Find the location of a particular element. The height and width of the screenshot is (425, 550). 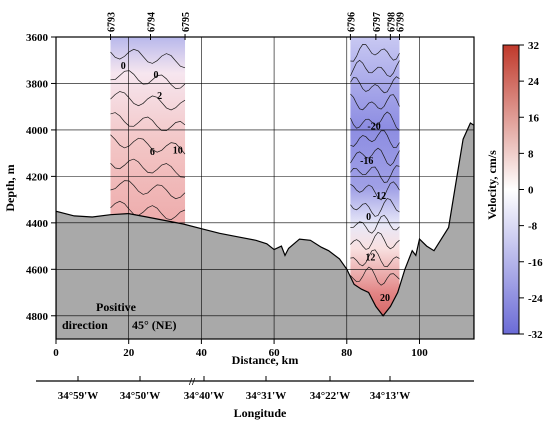

longitude-tick-label: 34°22'W is located at coordinates (330, 396).